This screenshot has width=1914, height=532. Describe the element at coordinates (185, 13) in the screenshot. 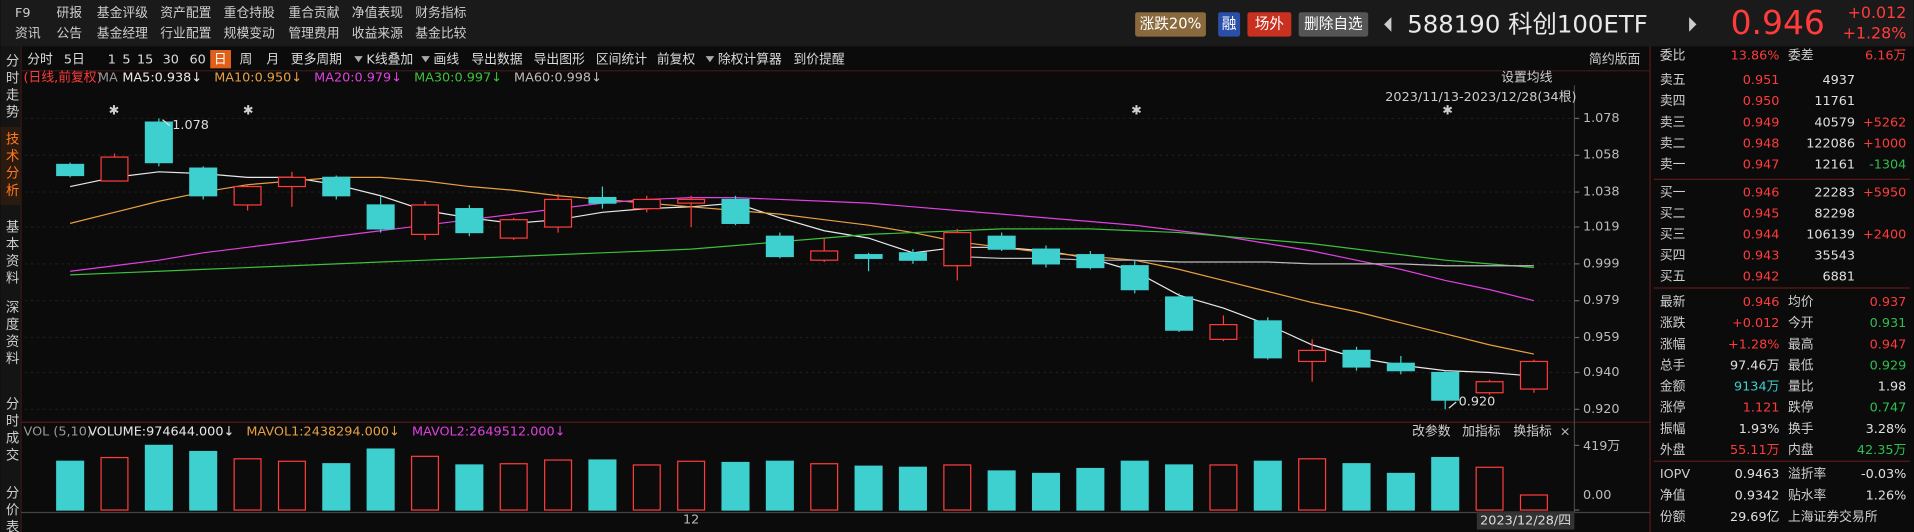

I see `menu-item: 资产配置` at that location.